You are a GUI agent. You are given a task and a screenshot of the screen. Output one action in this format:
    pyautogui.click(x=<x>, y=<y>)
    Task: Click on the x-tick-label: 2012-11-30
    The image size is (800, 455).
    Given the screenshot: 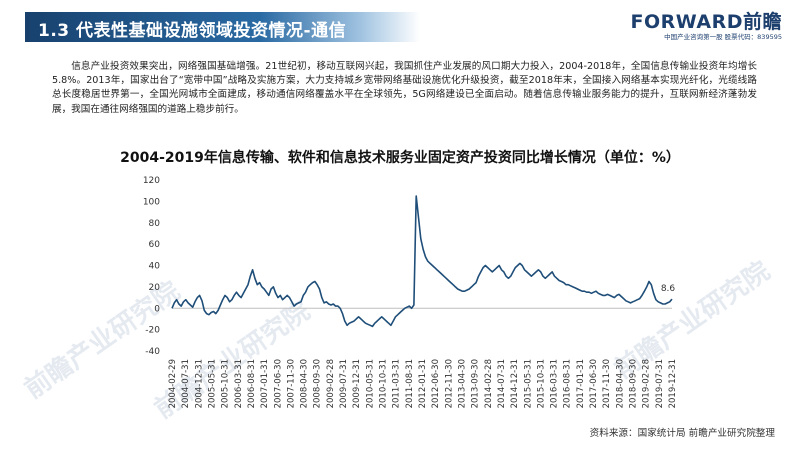 What is the action you would take?
    pyautogui.click(x=449, y=383)
    